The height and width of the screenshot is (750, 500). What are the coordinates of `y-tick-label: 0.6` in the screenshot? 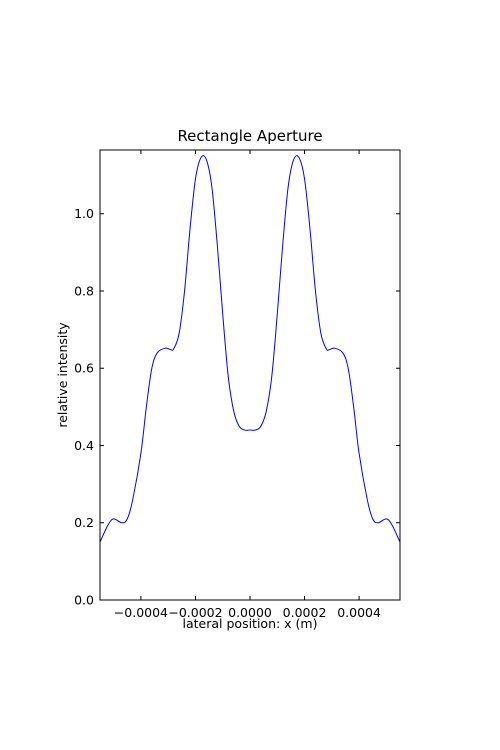 It's located at (84, 368).